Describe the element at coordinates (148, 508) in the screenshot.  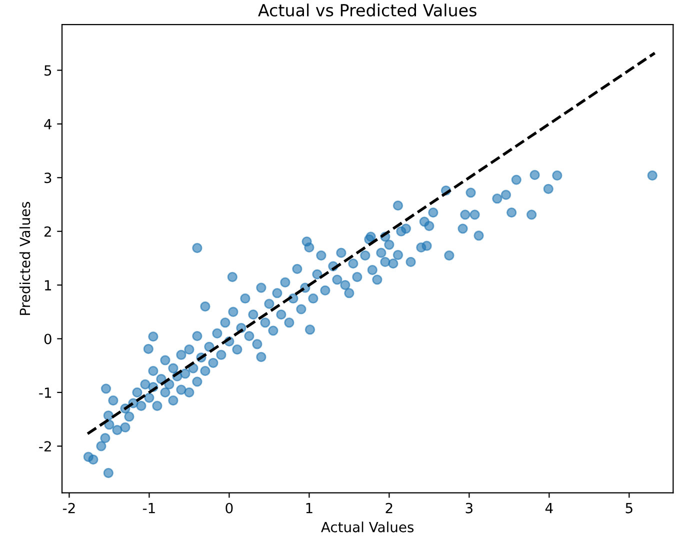
I see `x-tick-label: -1` at that location.